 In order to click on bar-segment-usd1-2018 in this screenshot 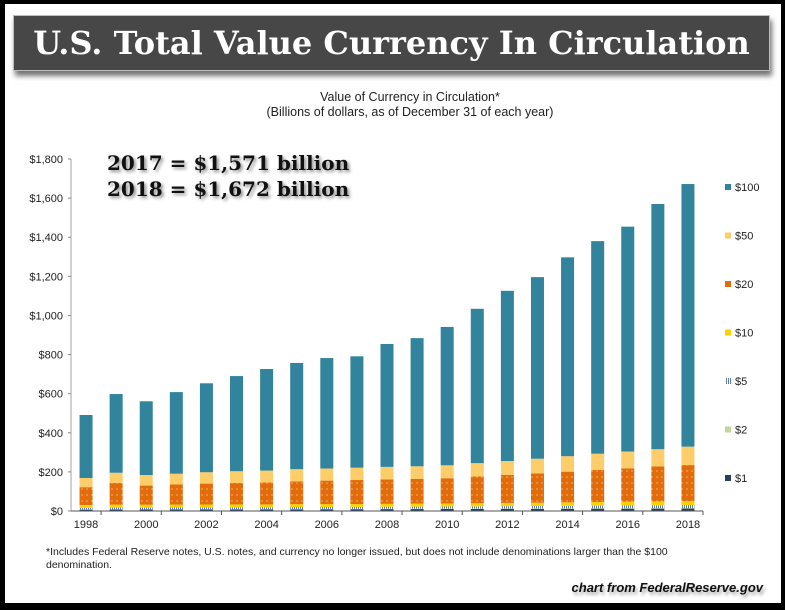, I will do `click(688, 509)`.